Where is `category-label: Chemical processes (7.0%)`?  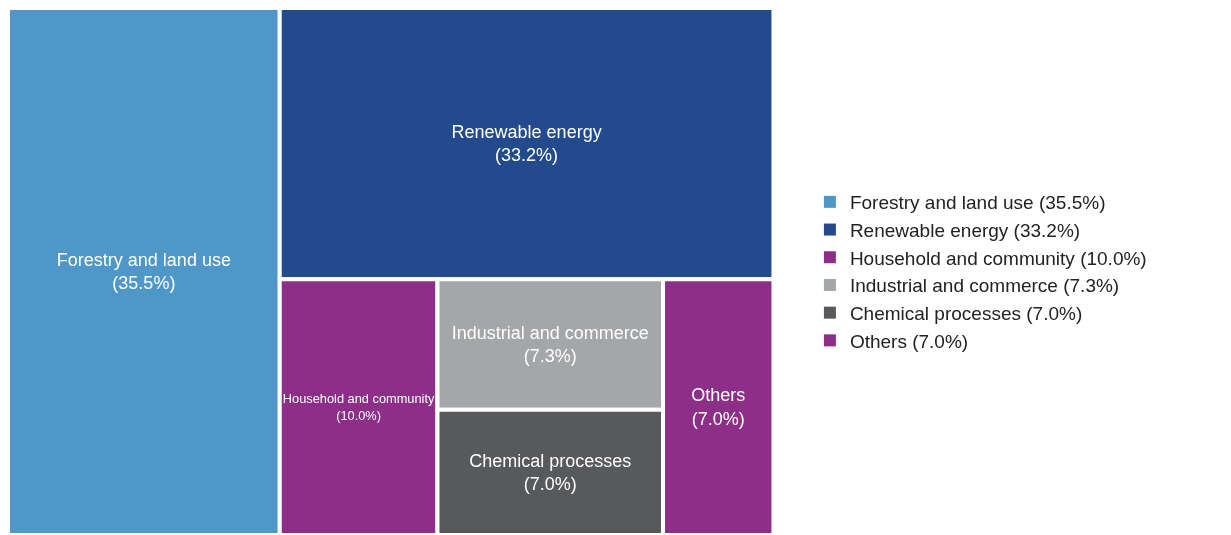
category-label: Chemical processes (7.0%) is located at coordinates (966, 314).